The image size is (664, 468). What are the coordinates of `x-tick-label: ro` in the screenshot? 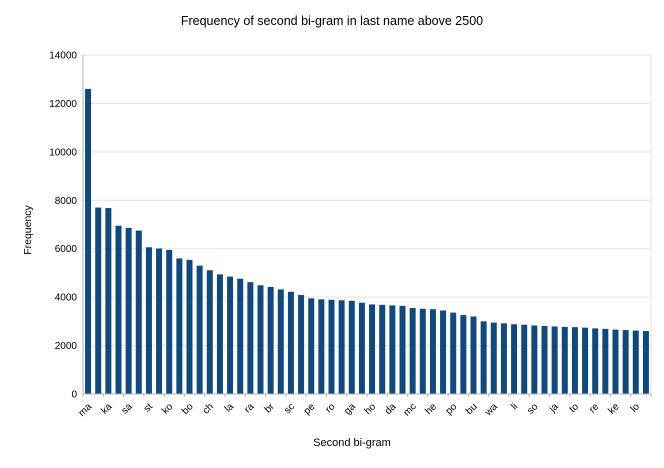 It's located at (331, 408).